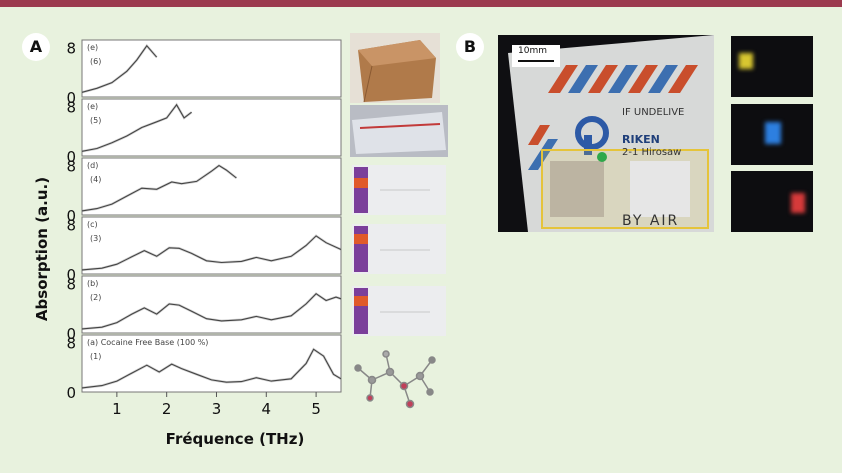  Describe the element at coordinates (95, 120) in the screenshot. I see `subplot-label-2: (5)` at that location.